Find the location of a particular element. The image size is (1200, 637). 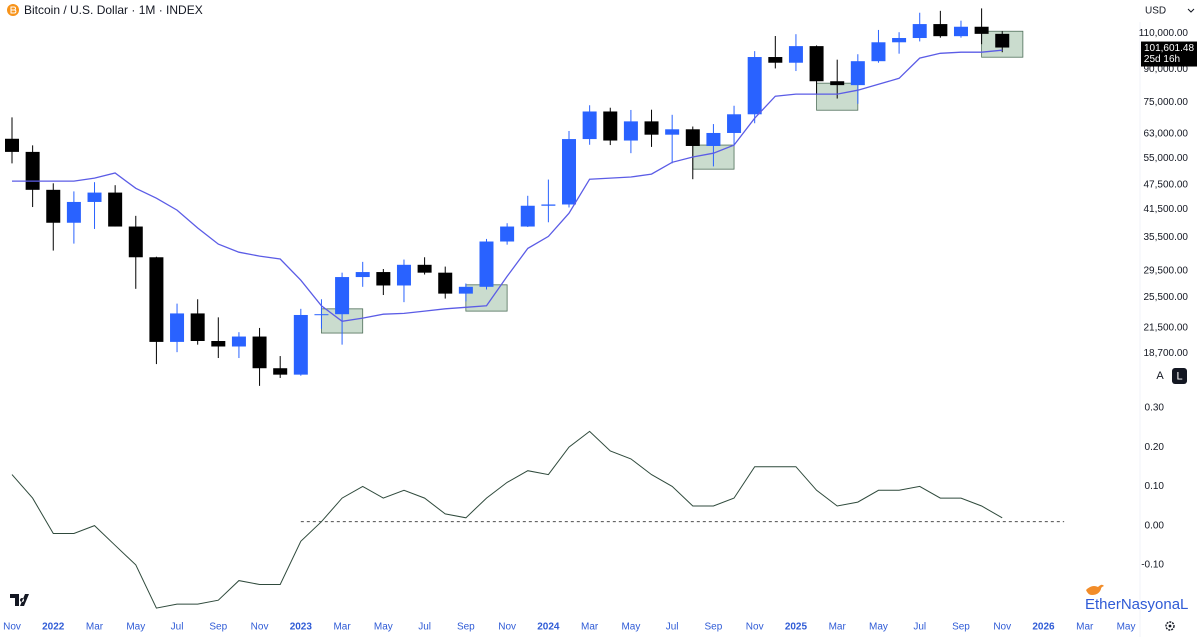

y-tick-label: 0.30 is located at coordinates (1155, 407).